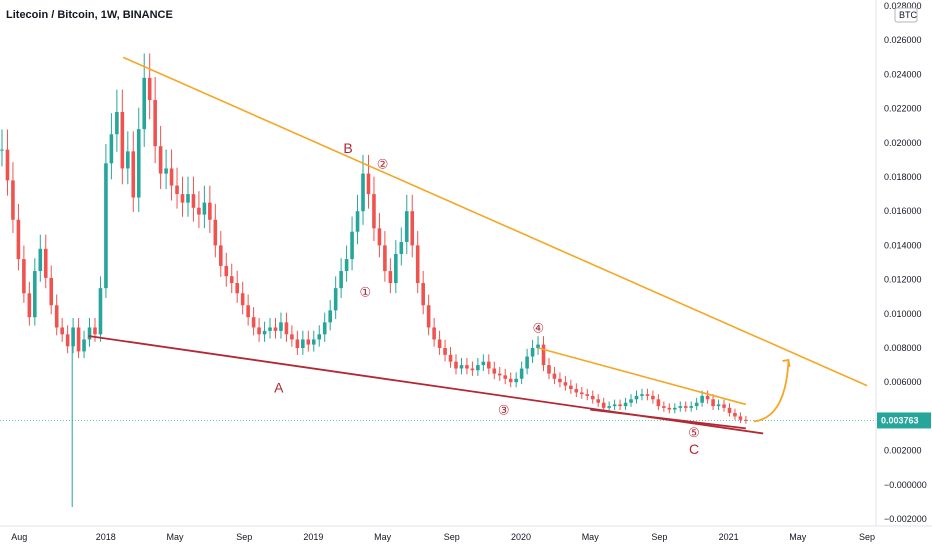 The image size is (932, 550). What do you see at coordinates (313, 537) in the screenshot?
I see `x-tick-label: 2019` at bounding box center [313, 537].